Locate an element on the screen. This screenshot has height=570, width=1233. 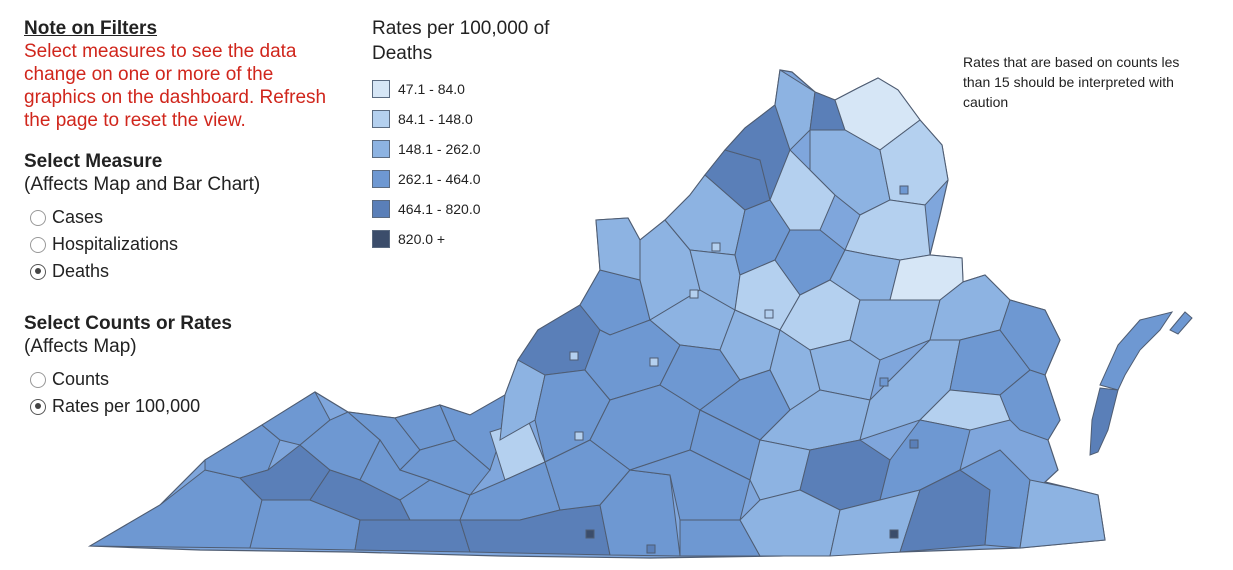
option-label: Deaths is located at coordinates (81, 271).